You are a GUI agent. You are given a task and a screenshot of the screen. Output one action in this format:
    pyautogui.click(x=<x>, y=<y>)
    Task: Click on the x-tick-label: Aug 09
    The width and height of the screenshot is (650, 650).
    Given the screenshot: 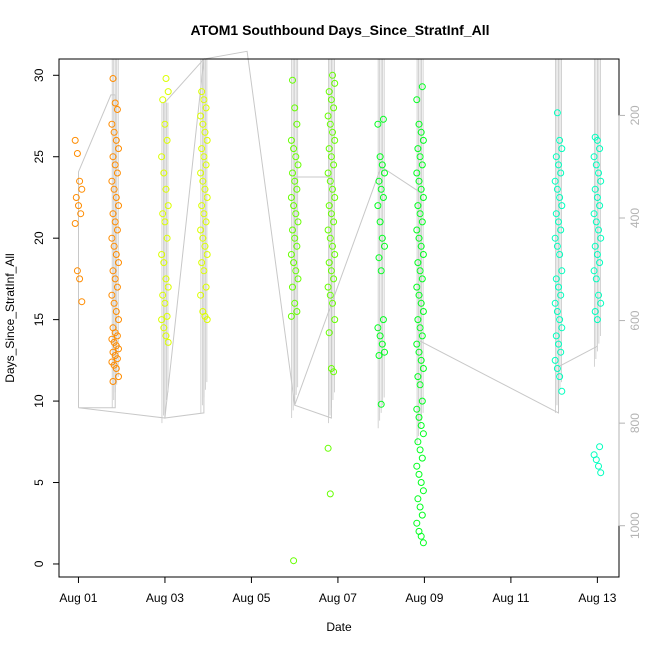 What is the action you would take?
    pyautogui.click(x=424, y=598)
    